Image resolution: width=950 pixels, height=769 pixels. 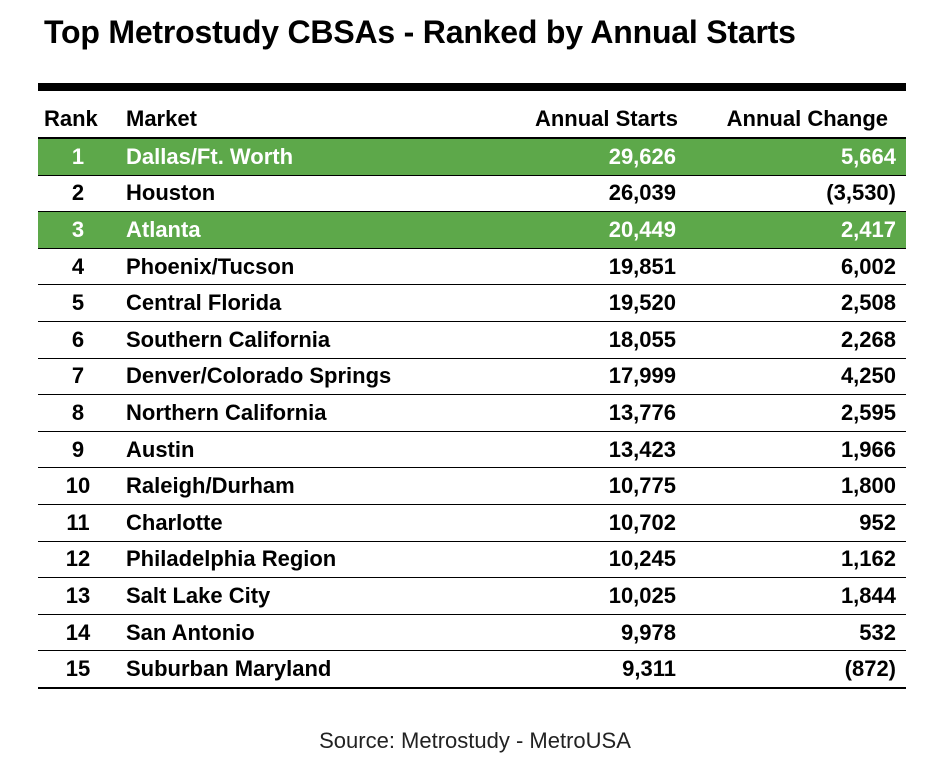 What do you see at coordinates (472, 87) in the screenshot?
I see `header-rule` at bounding box center [472, 87].